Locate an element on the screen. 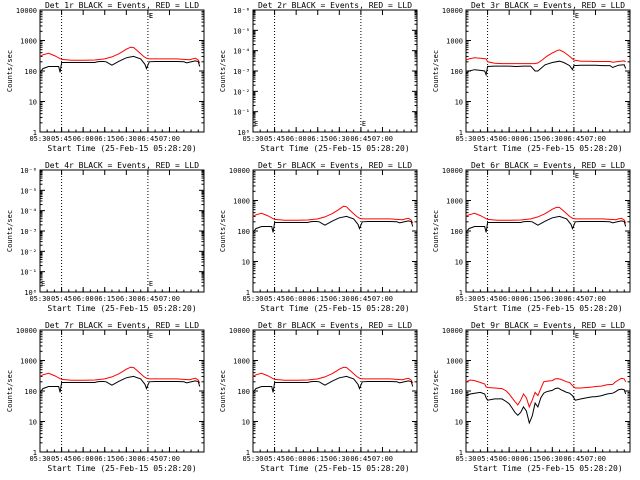 The image size is (640, 480). plot-title: Det 8r BLACK = Events, RED = LLD is located at coordinates (335, 325).